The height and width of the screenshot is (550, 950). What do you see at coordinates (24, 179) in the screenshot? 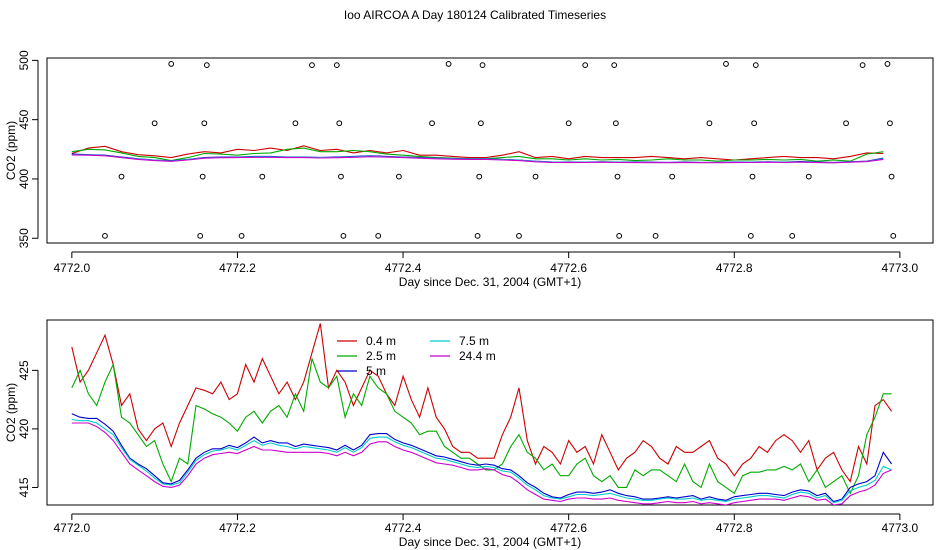
I see `y-tick-label: 400` at bounding box center [24, 179].